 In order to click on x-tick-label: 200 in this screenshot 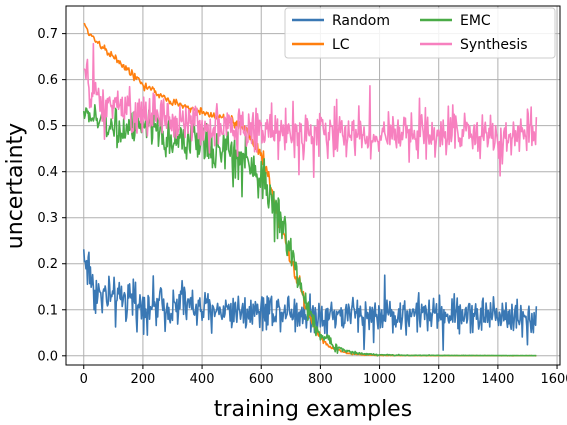, I will do `click(142, 379)`.